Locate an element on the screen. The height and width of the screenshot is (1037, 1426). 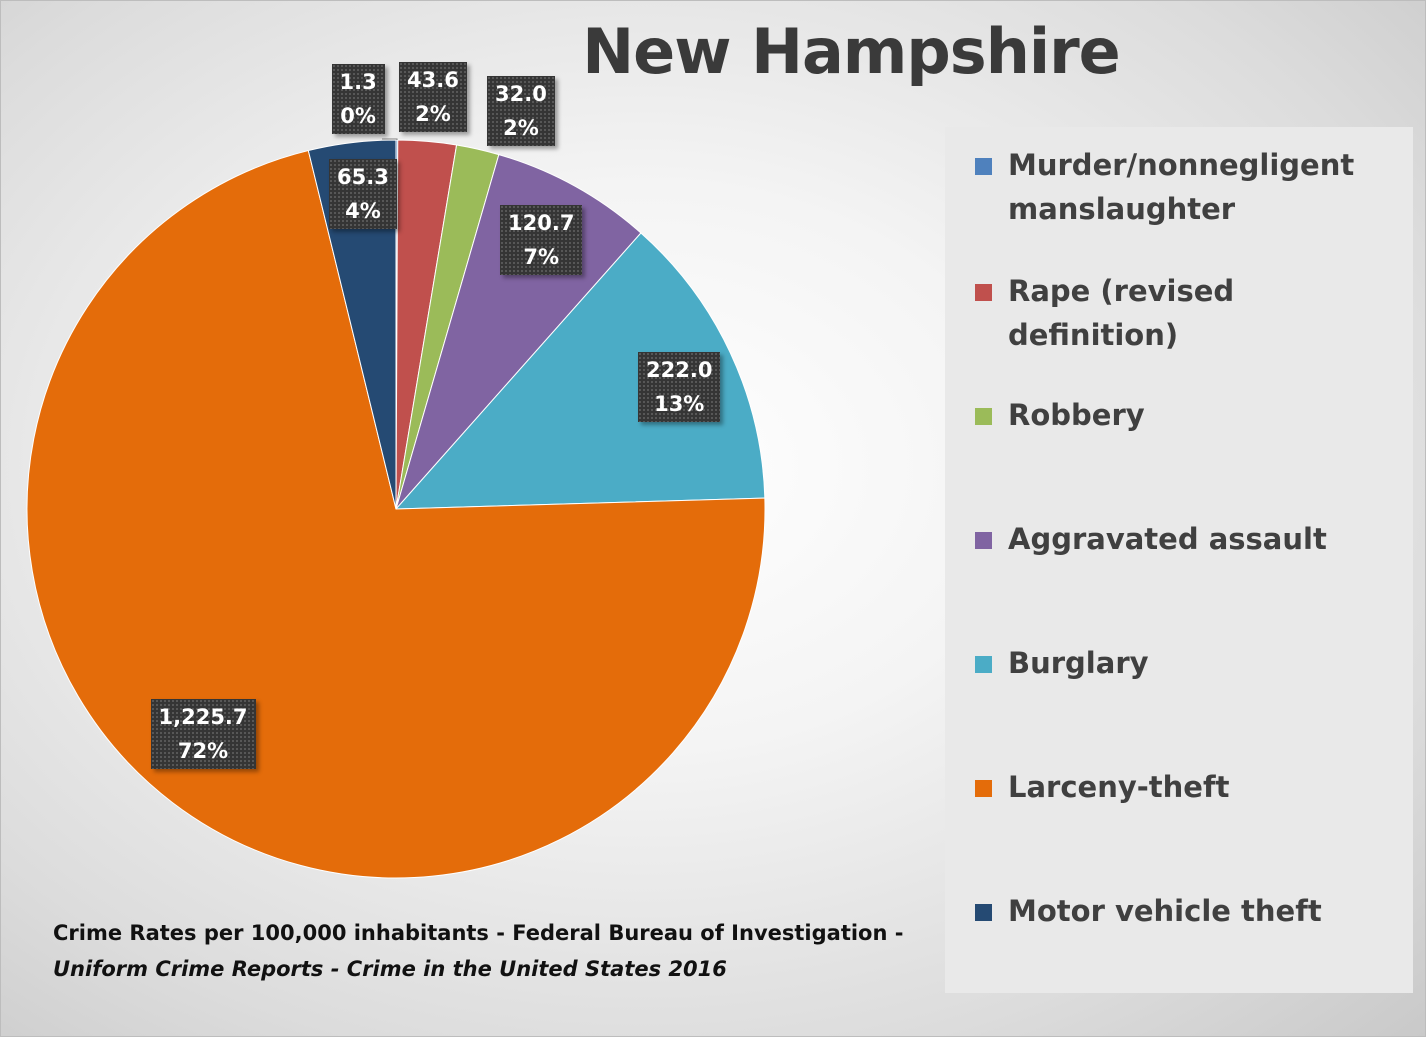
data-label-2: 32.0 2% is located at coordinates (521, 111).